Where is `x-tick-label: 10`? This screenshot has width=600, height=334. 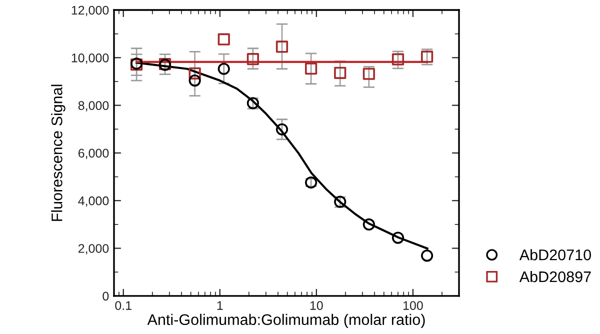 x-tick-label: 10 is located at coordinates (316, 305).